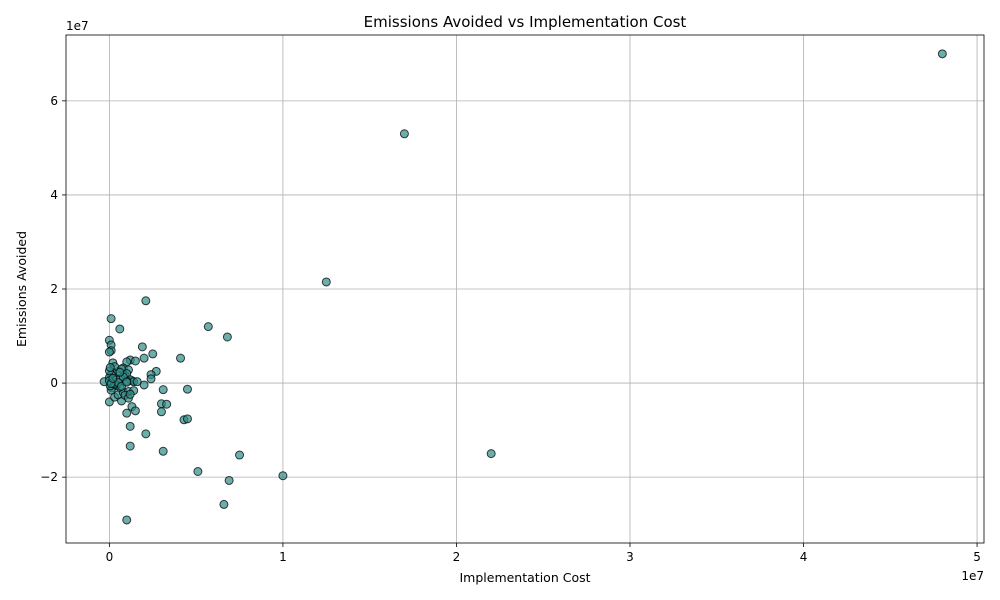 This screenshot has height=600, width=1000. Describe the element at coordinates (525, 22) in the screenshot. I see `chart-title: Emissions Avoided vs Implementation Cost` at that location.